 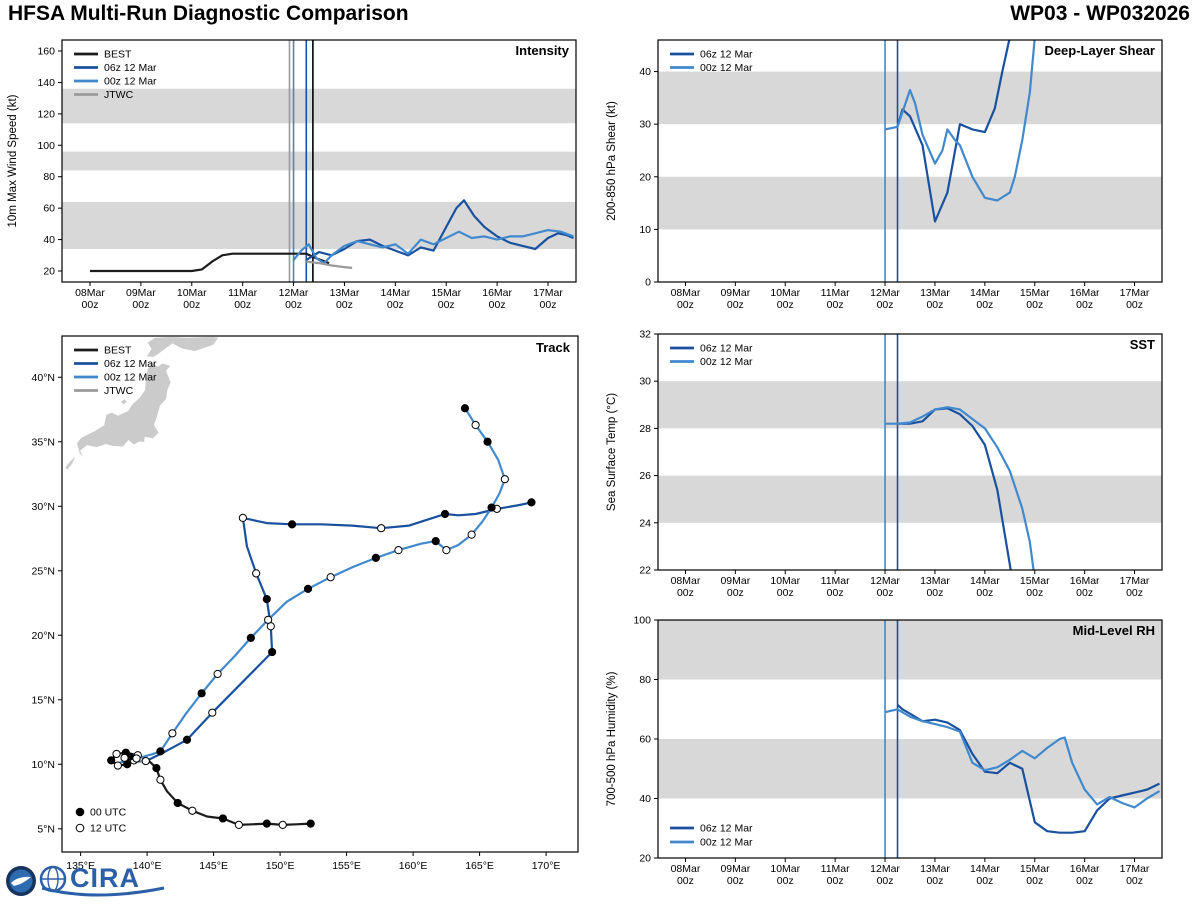 What do you see at coordinates (645, 523) in the screenshot?
I see `svg-text: 24` at bounding box center [645, 523].